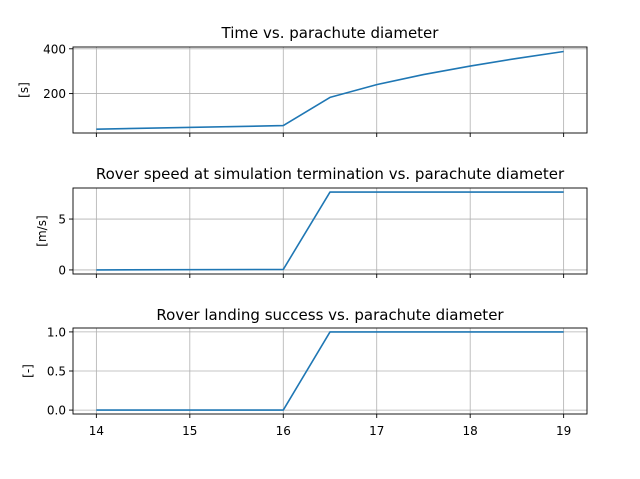 This screenshot has height=479, width=640. Describe the element at coordinates (56, 332) in the screenshot. I see `y-tick-label: 1.0` at that location.